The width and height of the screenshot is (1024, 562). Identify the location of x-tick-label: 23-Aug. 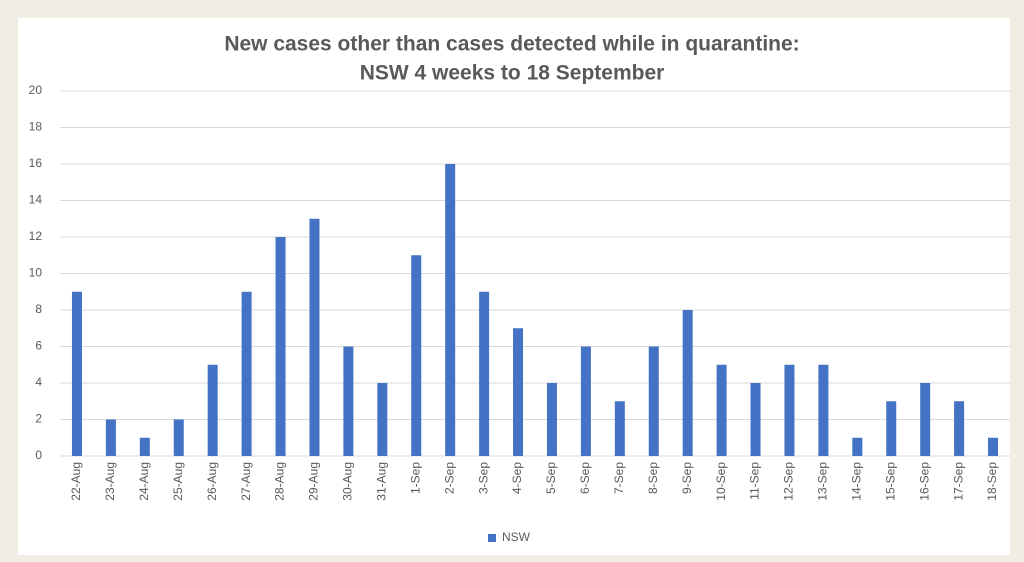
(110, 481).